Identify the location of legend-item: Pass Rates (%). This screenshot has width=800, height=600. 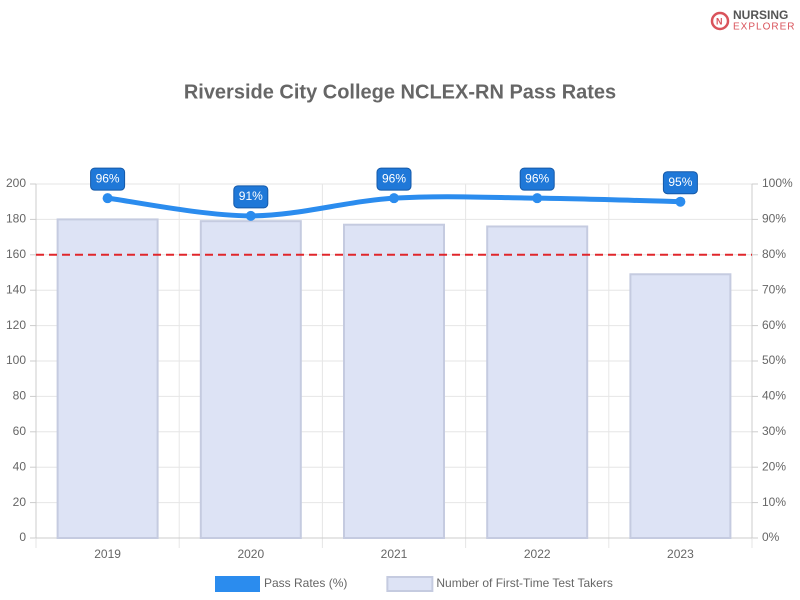
(281, 584).